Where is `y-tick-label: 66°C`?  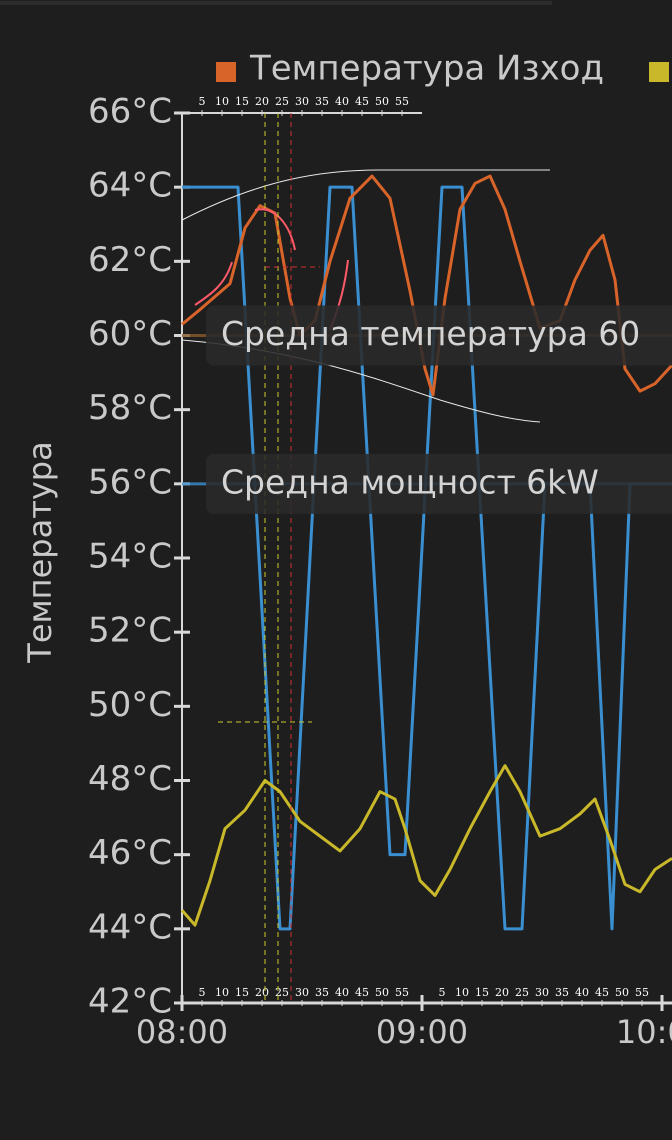 y-tick-label: 66°C is located at coordinates (130, 112).